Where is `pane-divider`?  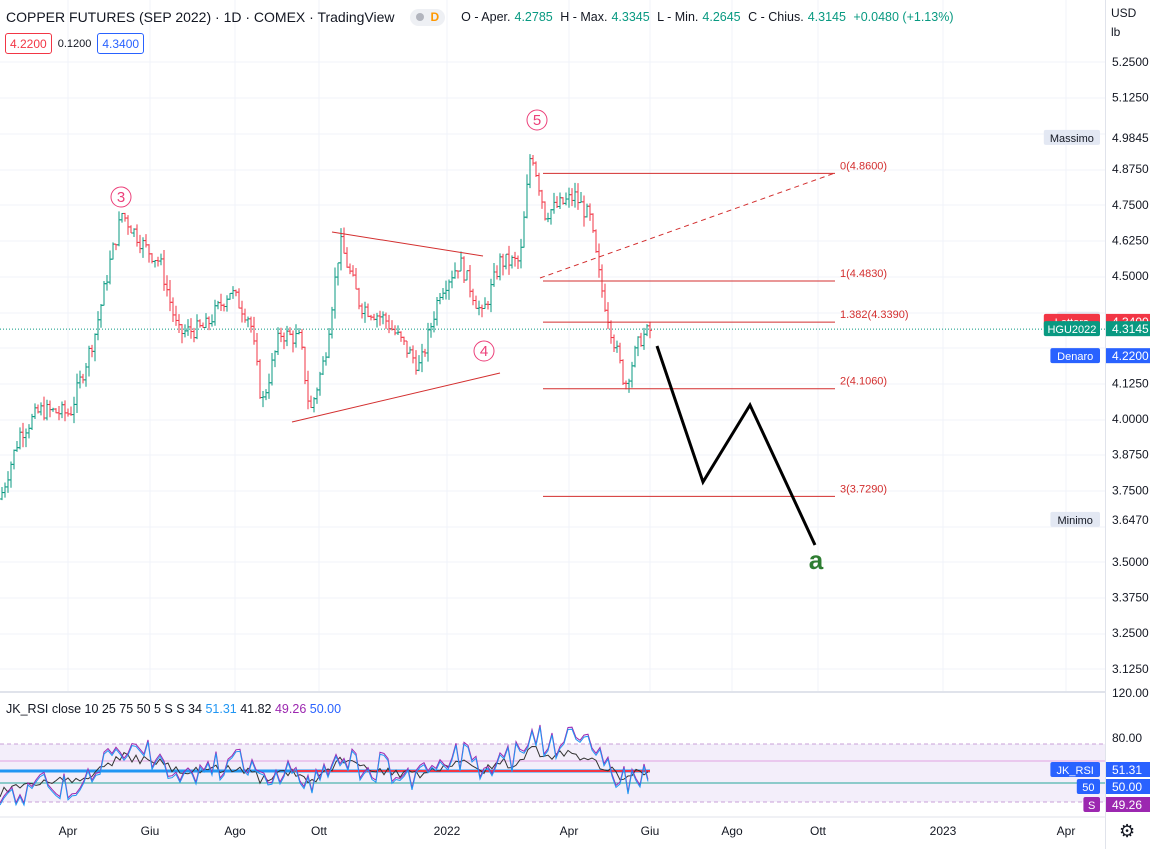
pane-divider is located at coordinates (552, 692).